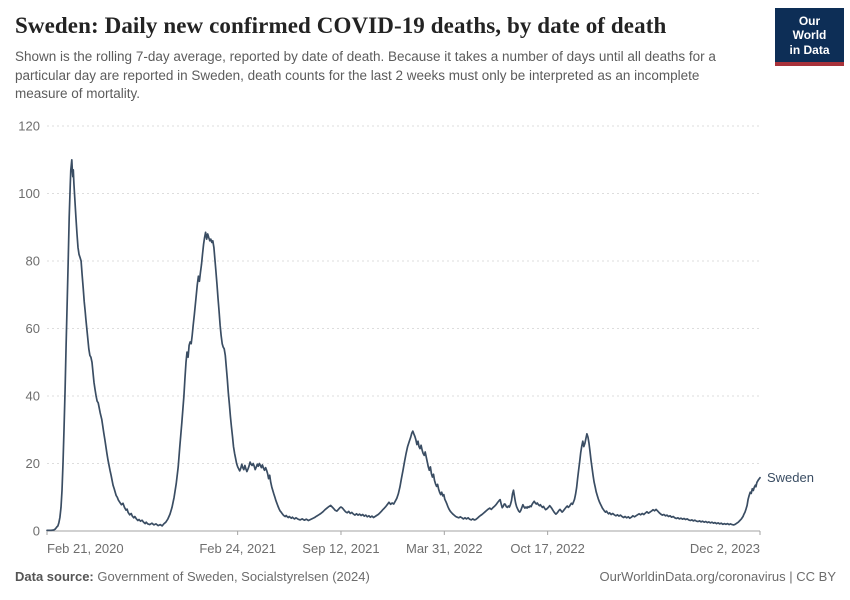 The width and height of the screenshot is (850, 600). Describe the element at coordinates (790, 477) in the screenshot. I see `series-end-label: Sweden` at that location.